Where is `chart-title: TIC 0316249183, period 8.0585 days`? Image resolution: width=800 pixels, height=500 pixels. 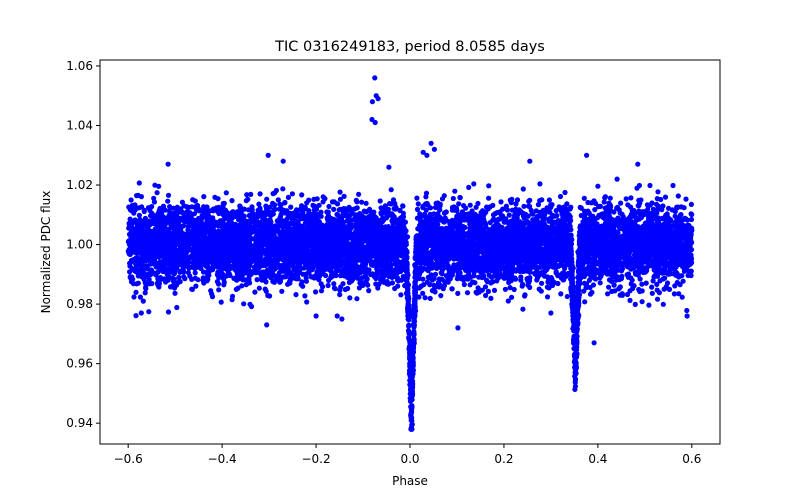 chart-title: TIC 0316249183, period 8.0585 days is located at coordinates (409, 47).